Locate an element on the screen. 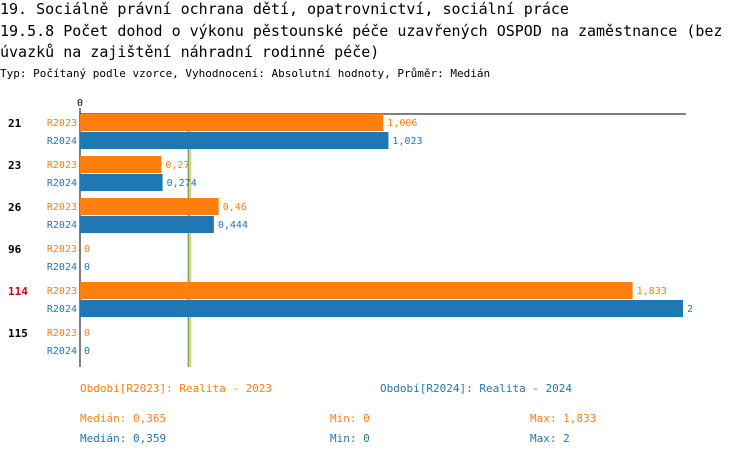  data-label-r2024-26: 0,444 is located at coordinates (233, 225).